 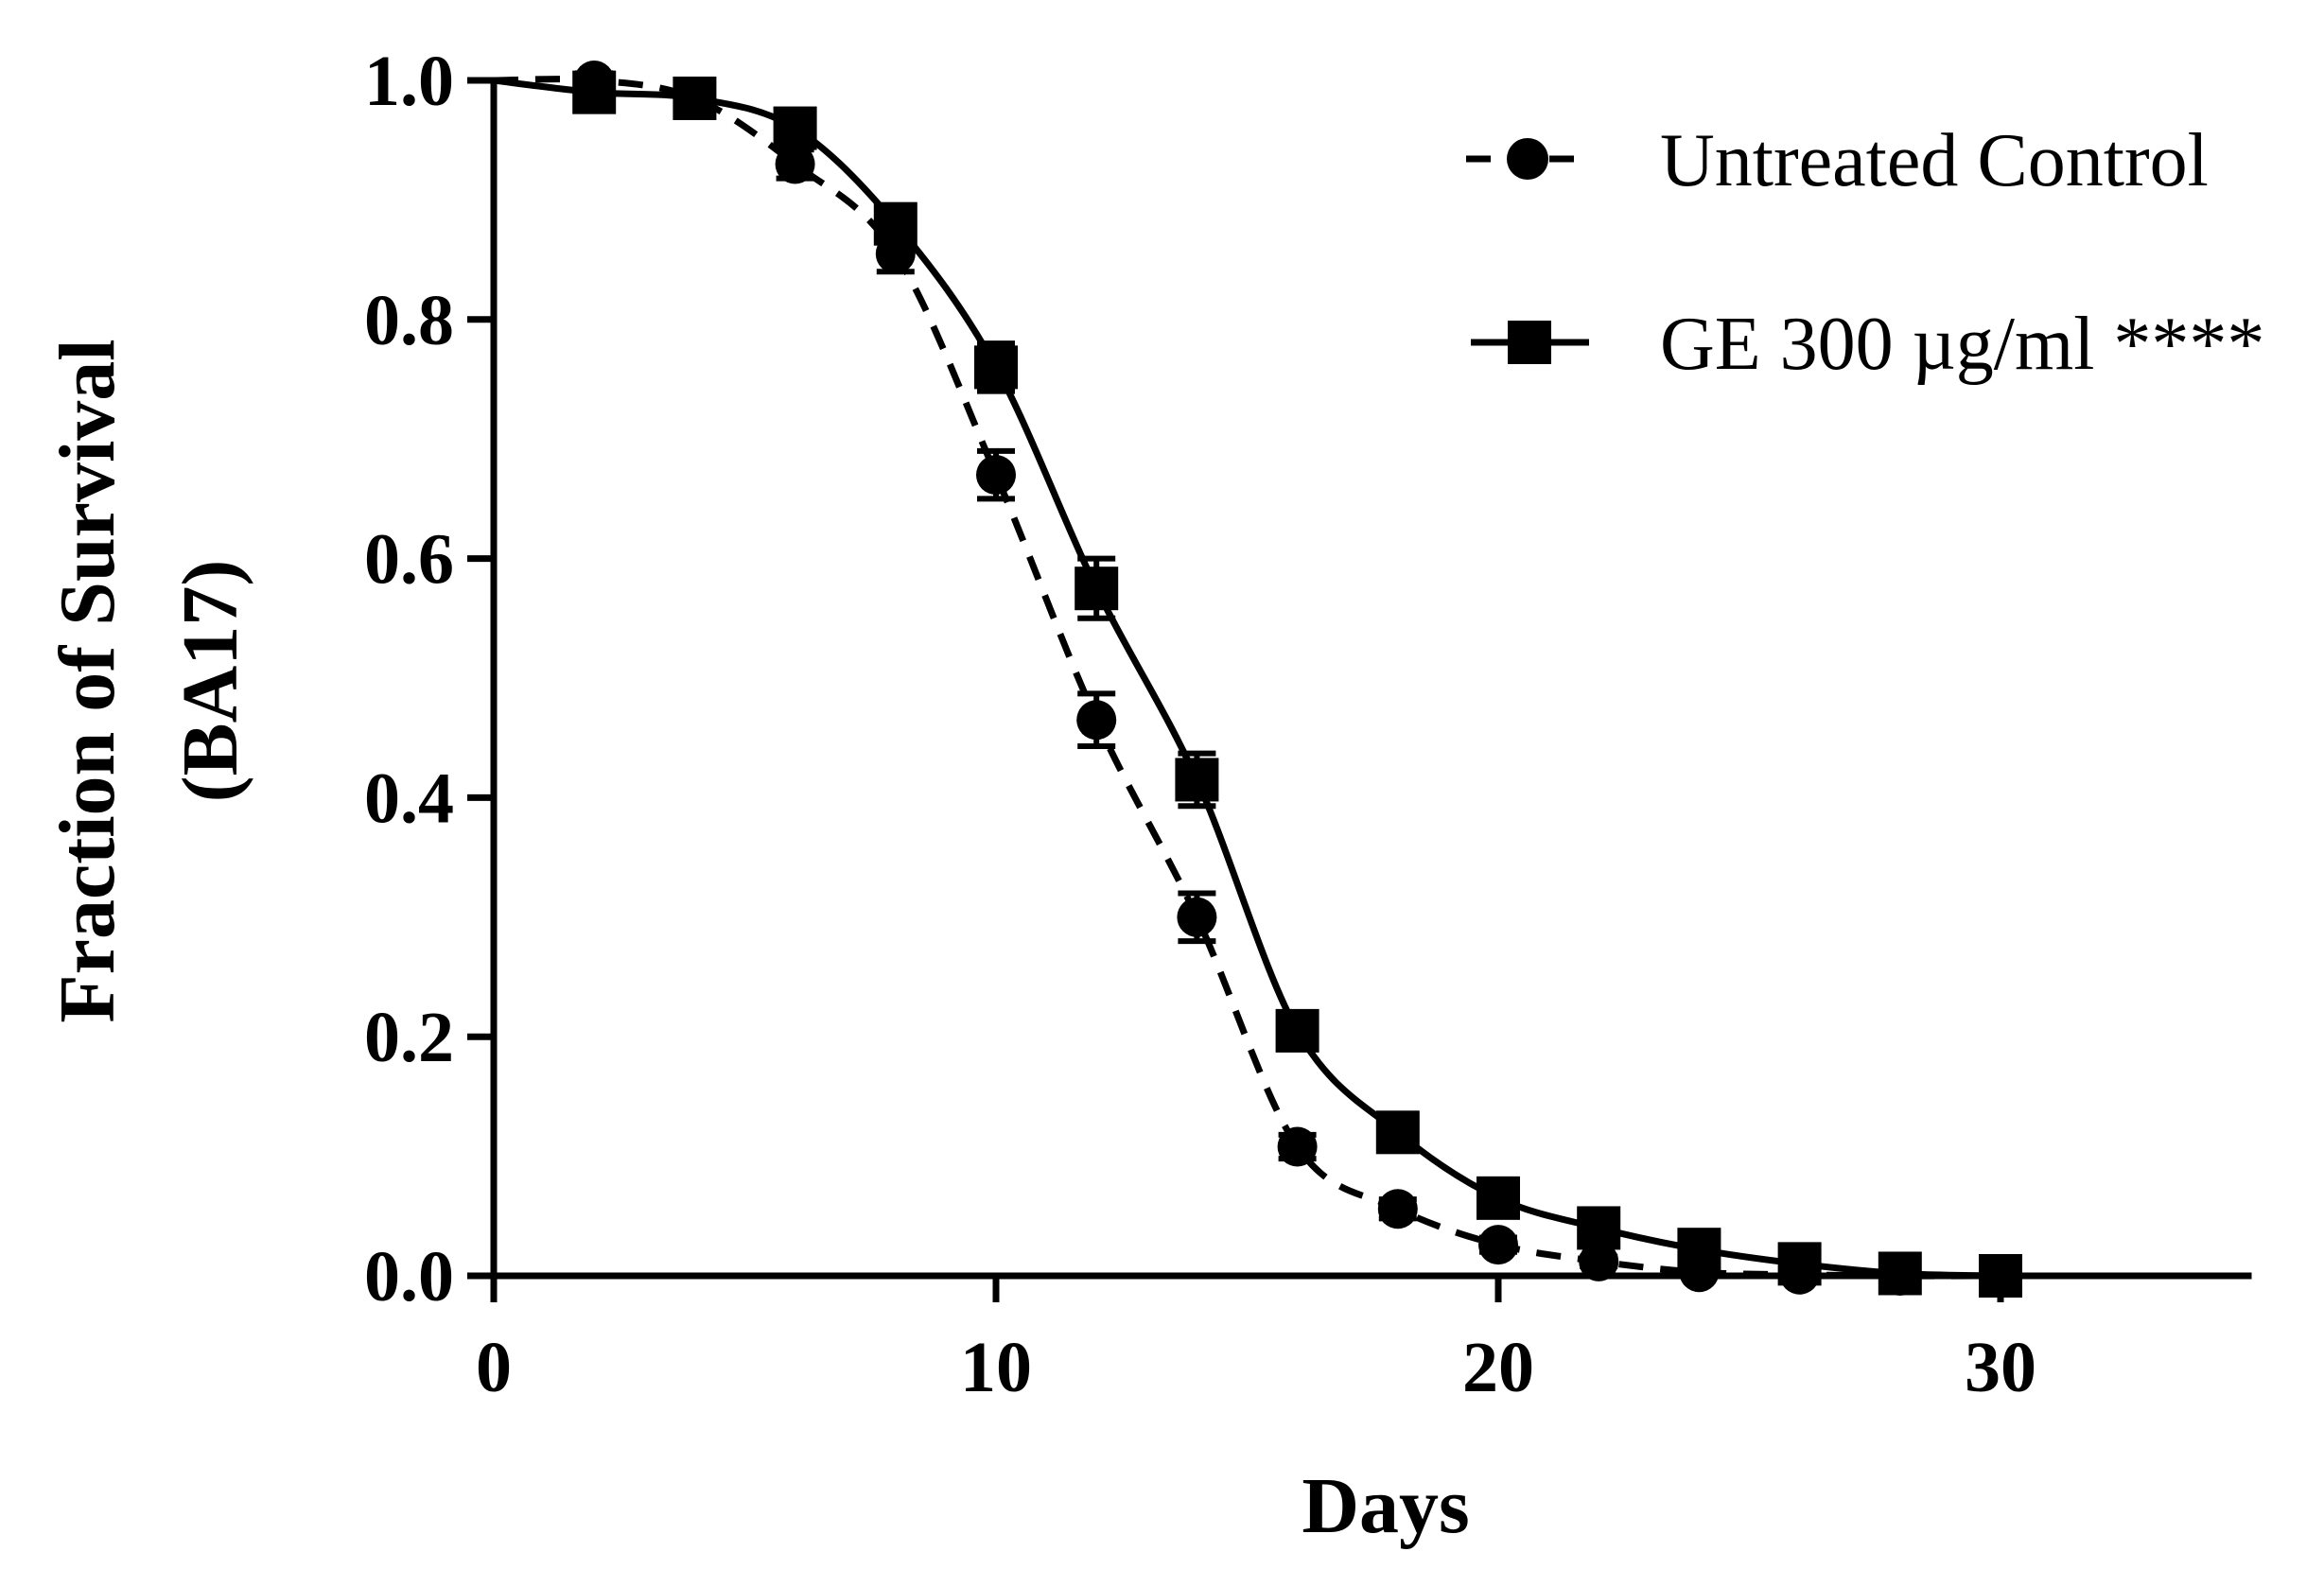 What do you see at coordinates (409, 1276) in the screenshot?
I see `y-tick-label: 0.0` at bounding box center [409, 1276].